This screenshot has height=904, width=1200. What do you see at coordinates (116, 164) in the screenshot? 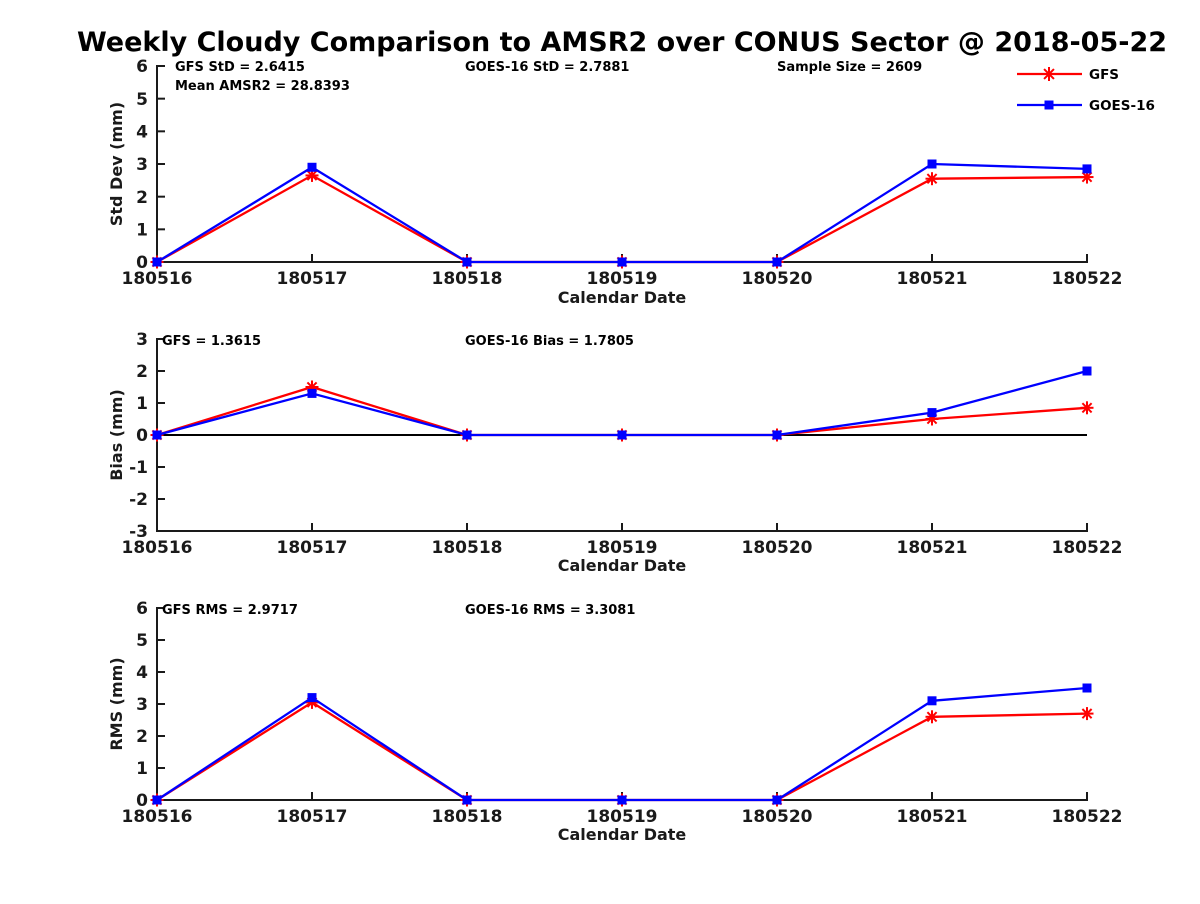
I see `y-axis-title: Std Dev (mm)` at bounding box center [116, 164].